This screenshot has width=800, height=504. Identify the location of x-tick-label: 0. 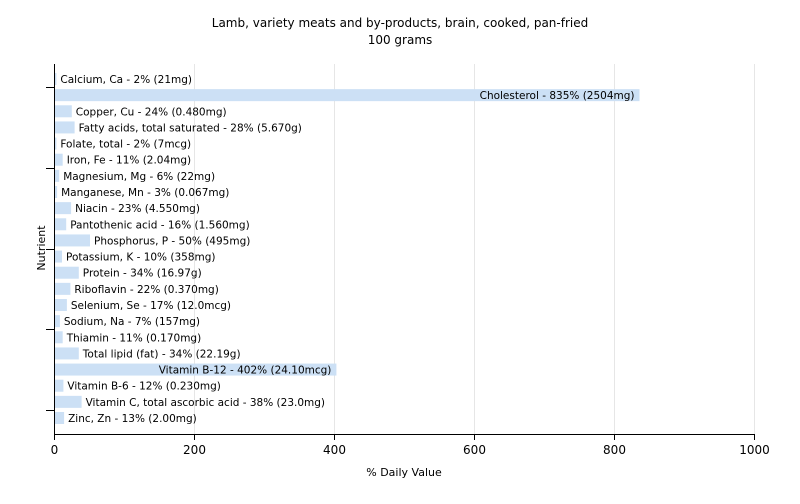
(55, 450).